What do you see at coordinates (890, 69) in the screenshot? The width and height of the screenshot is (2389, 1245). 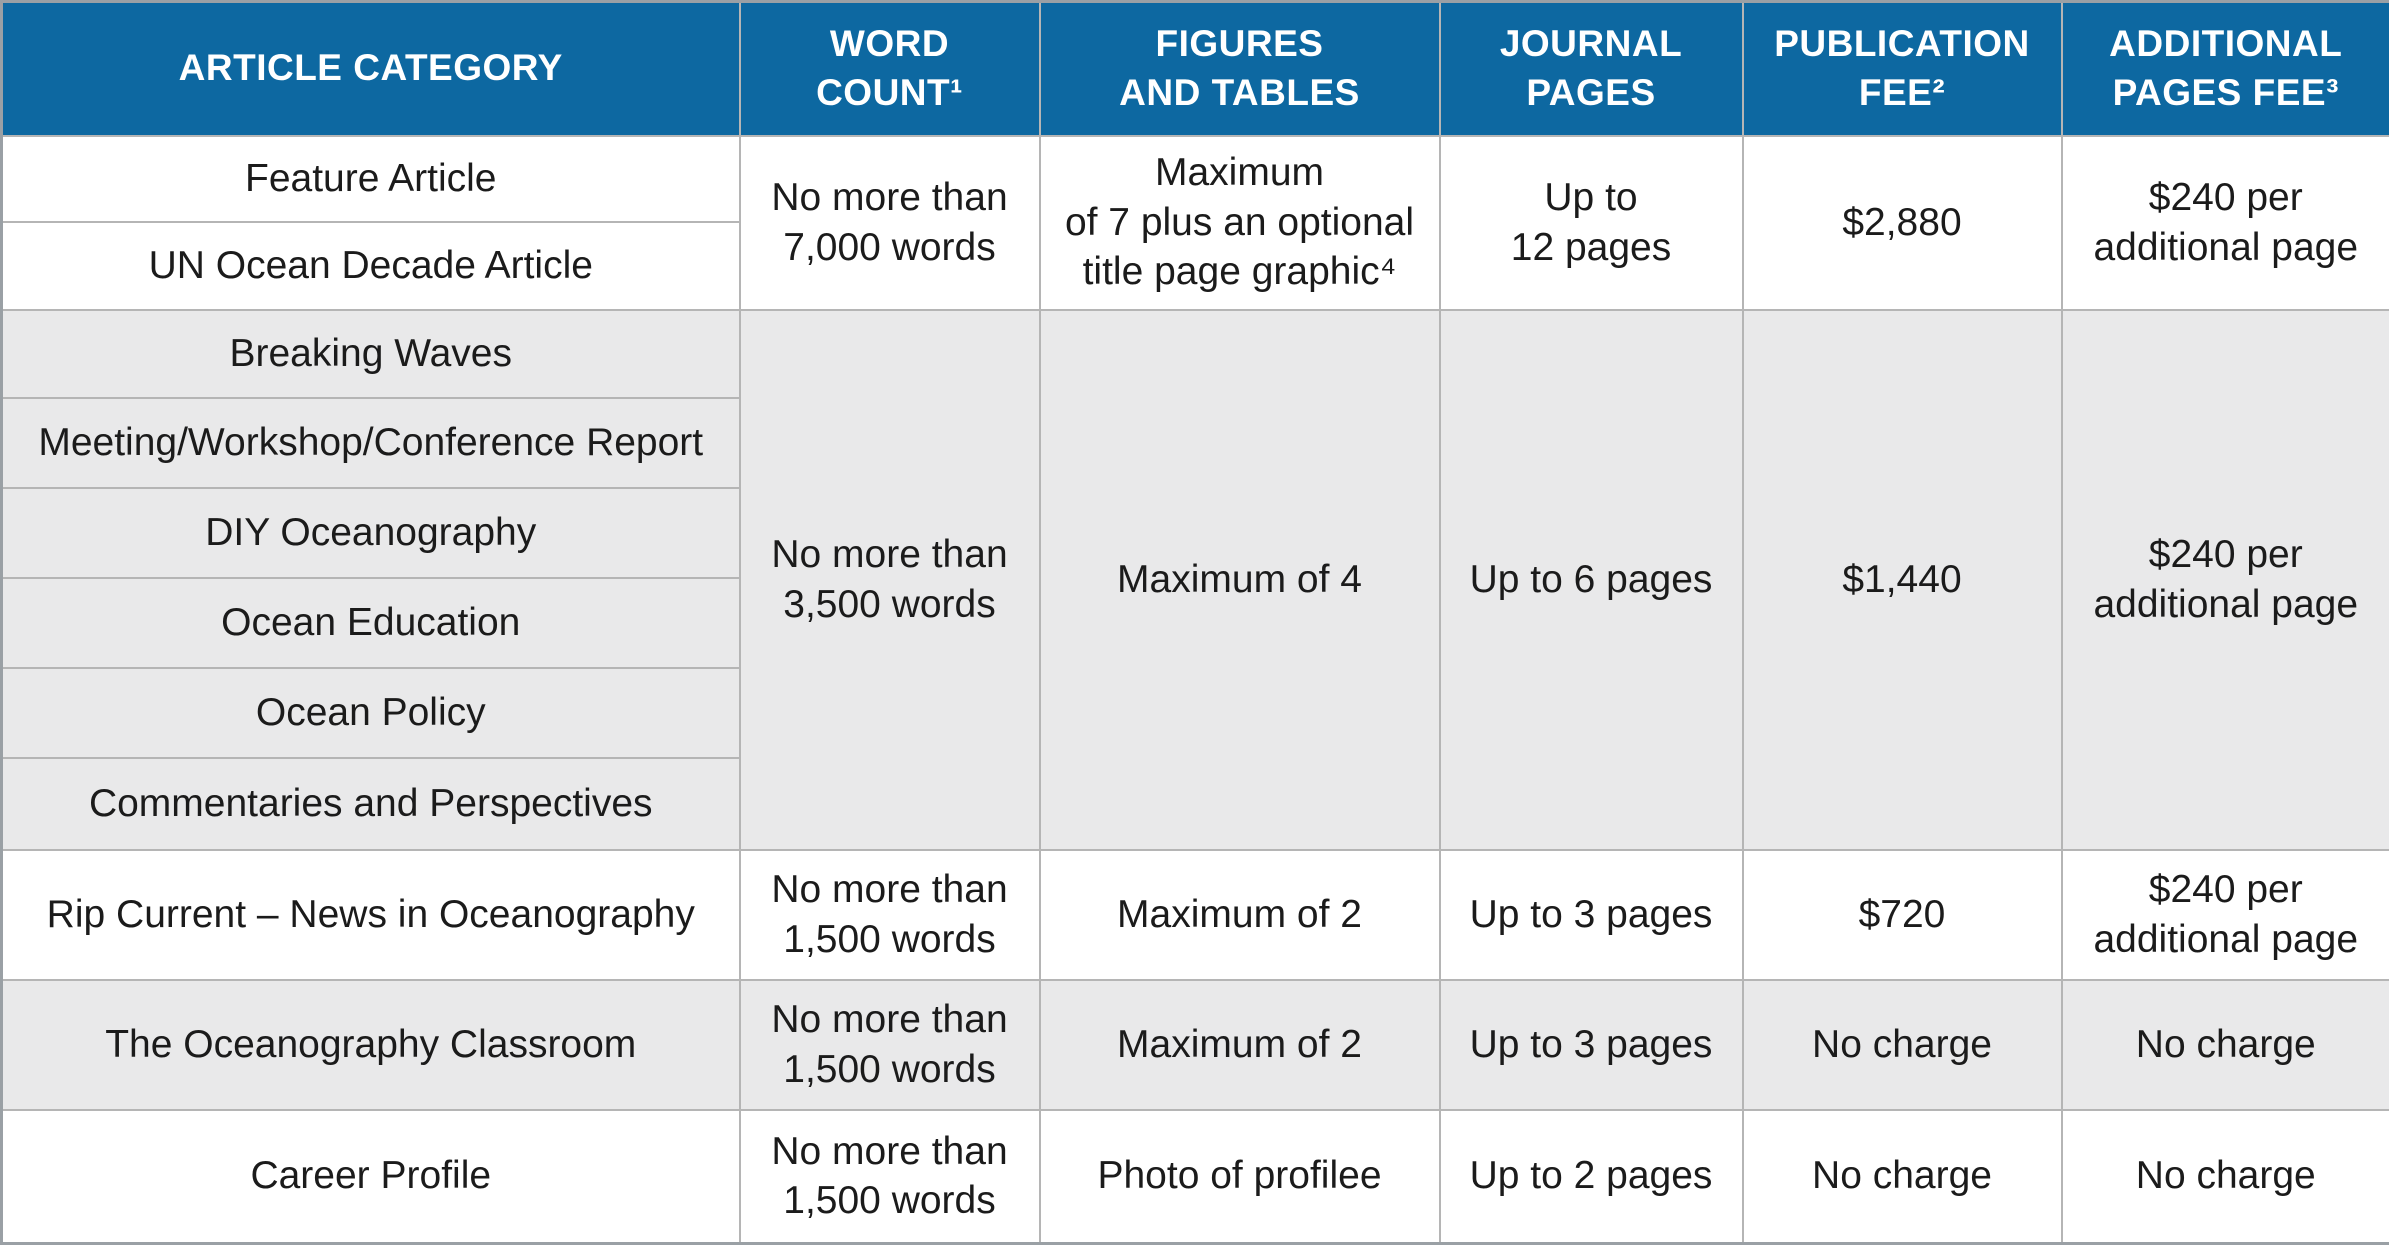 I see `col-header-word-count: WORD COUNT¹` at bounding box center [890, 69].